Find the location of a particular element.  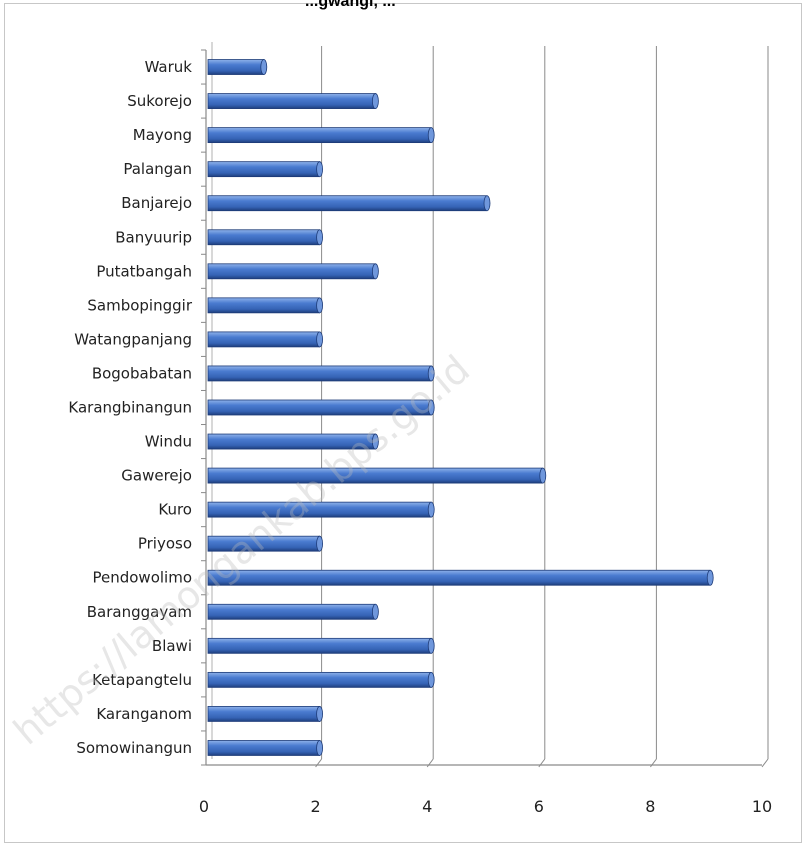

x-tick-label: 0 is located at coordinates (204, 806).